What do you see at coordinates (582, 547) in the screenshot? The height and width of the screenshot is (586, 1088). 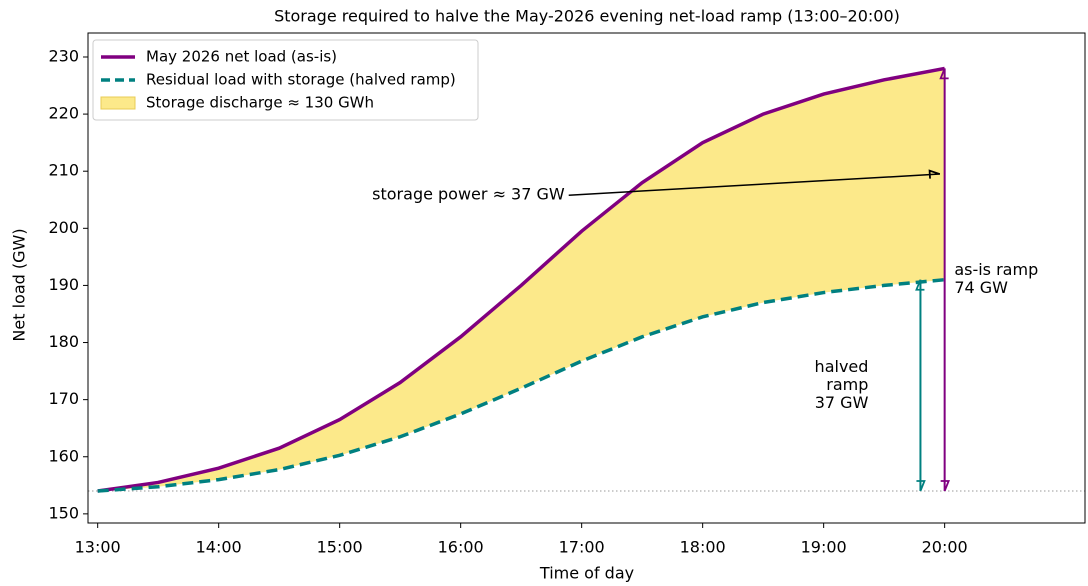 I see `x-tick-label: 17:00` at bounding box center [582, 547].